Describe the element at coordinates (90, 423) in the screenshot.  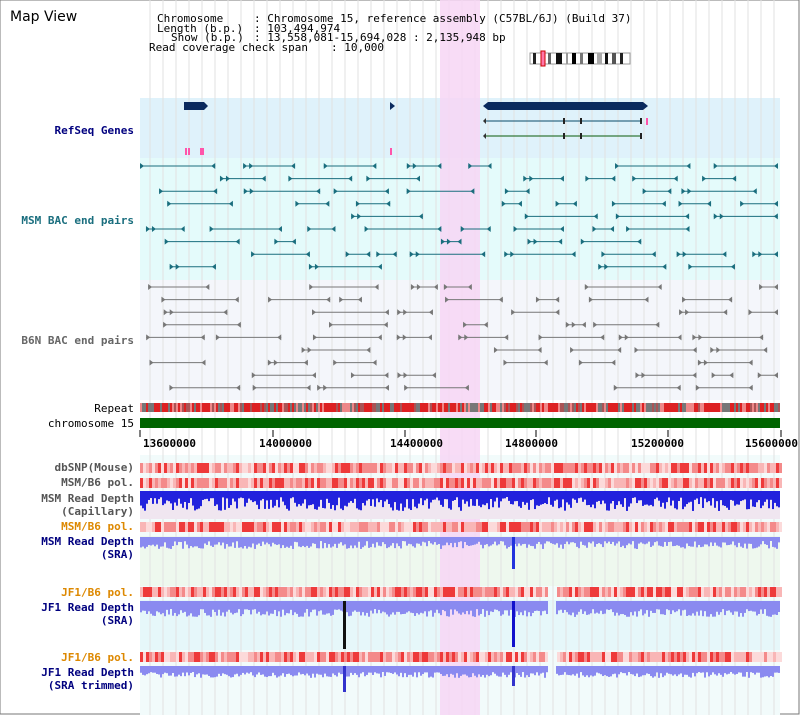
I see `track-label-chromosome: chromosome 15` at that location.